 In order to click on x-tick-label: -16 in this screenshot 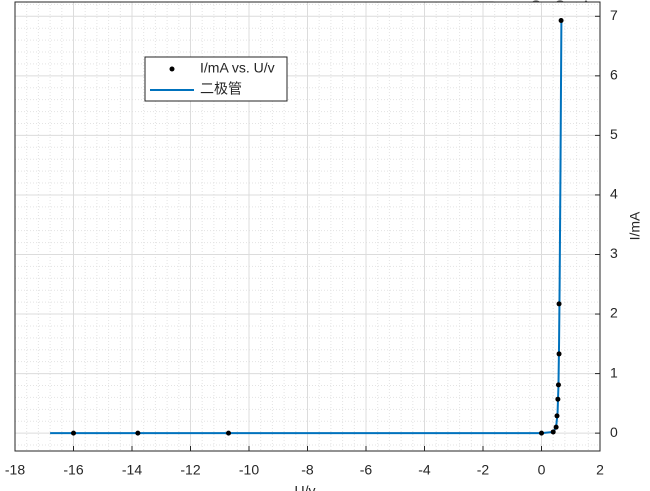, I will do `click(73, 470)`.